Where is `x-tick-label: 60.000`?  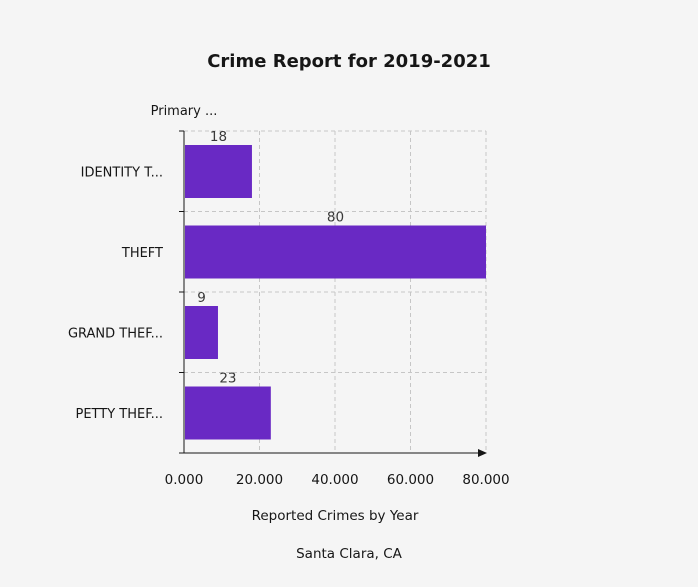 x-tick-label: 60.000 is located at coordinates (410, 480).